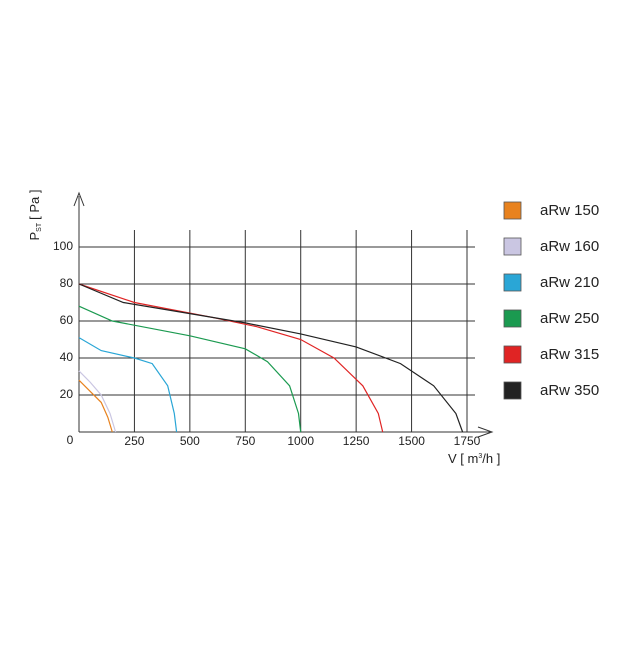  I want to click on legend-label: aRw 315, so click(569, 354).